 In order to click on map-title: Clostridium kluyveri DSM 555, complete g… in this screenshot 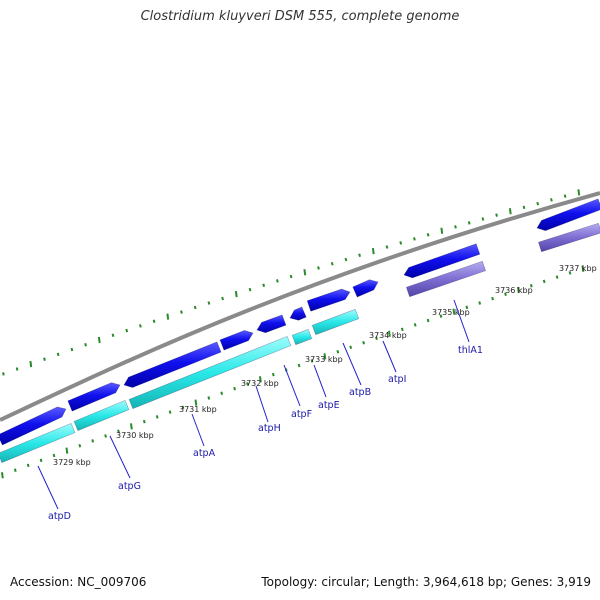, I will do `click(300, 16)`.